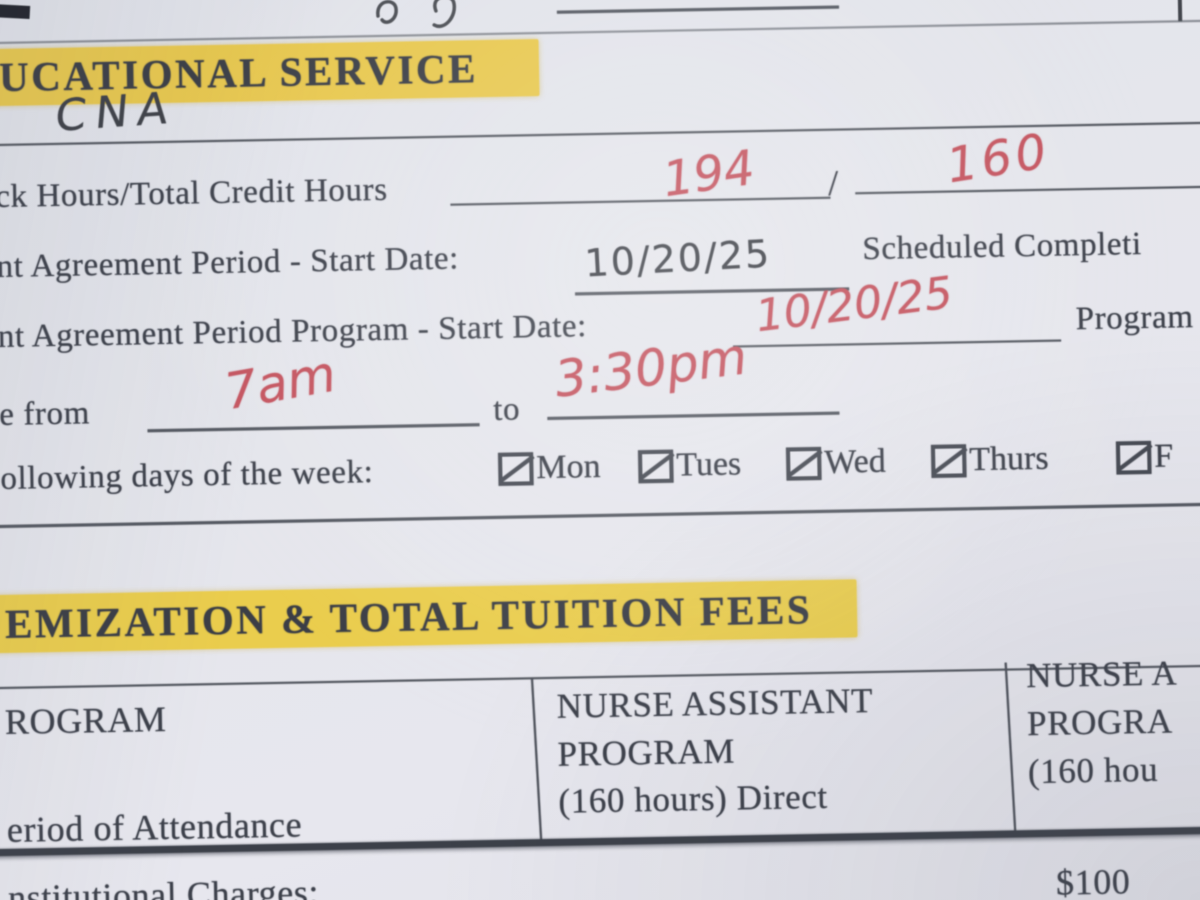  I want to click on day-item-mon: Mon, so click(549, 468).